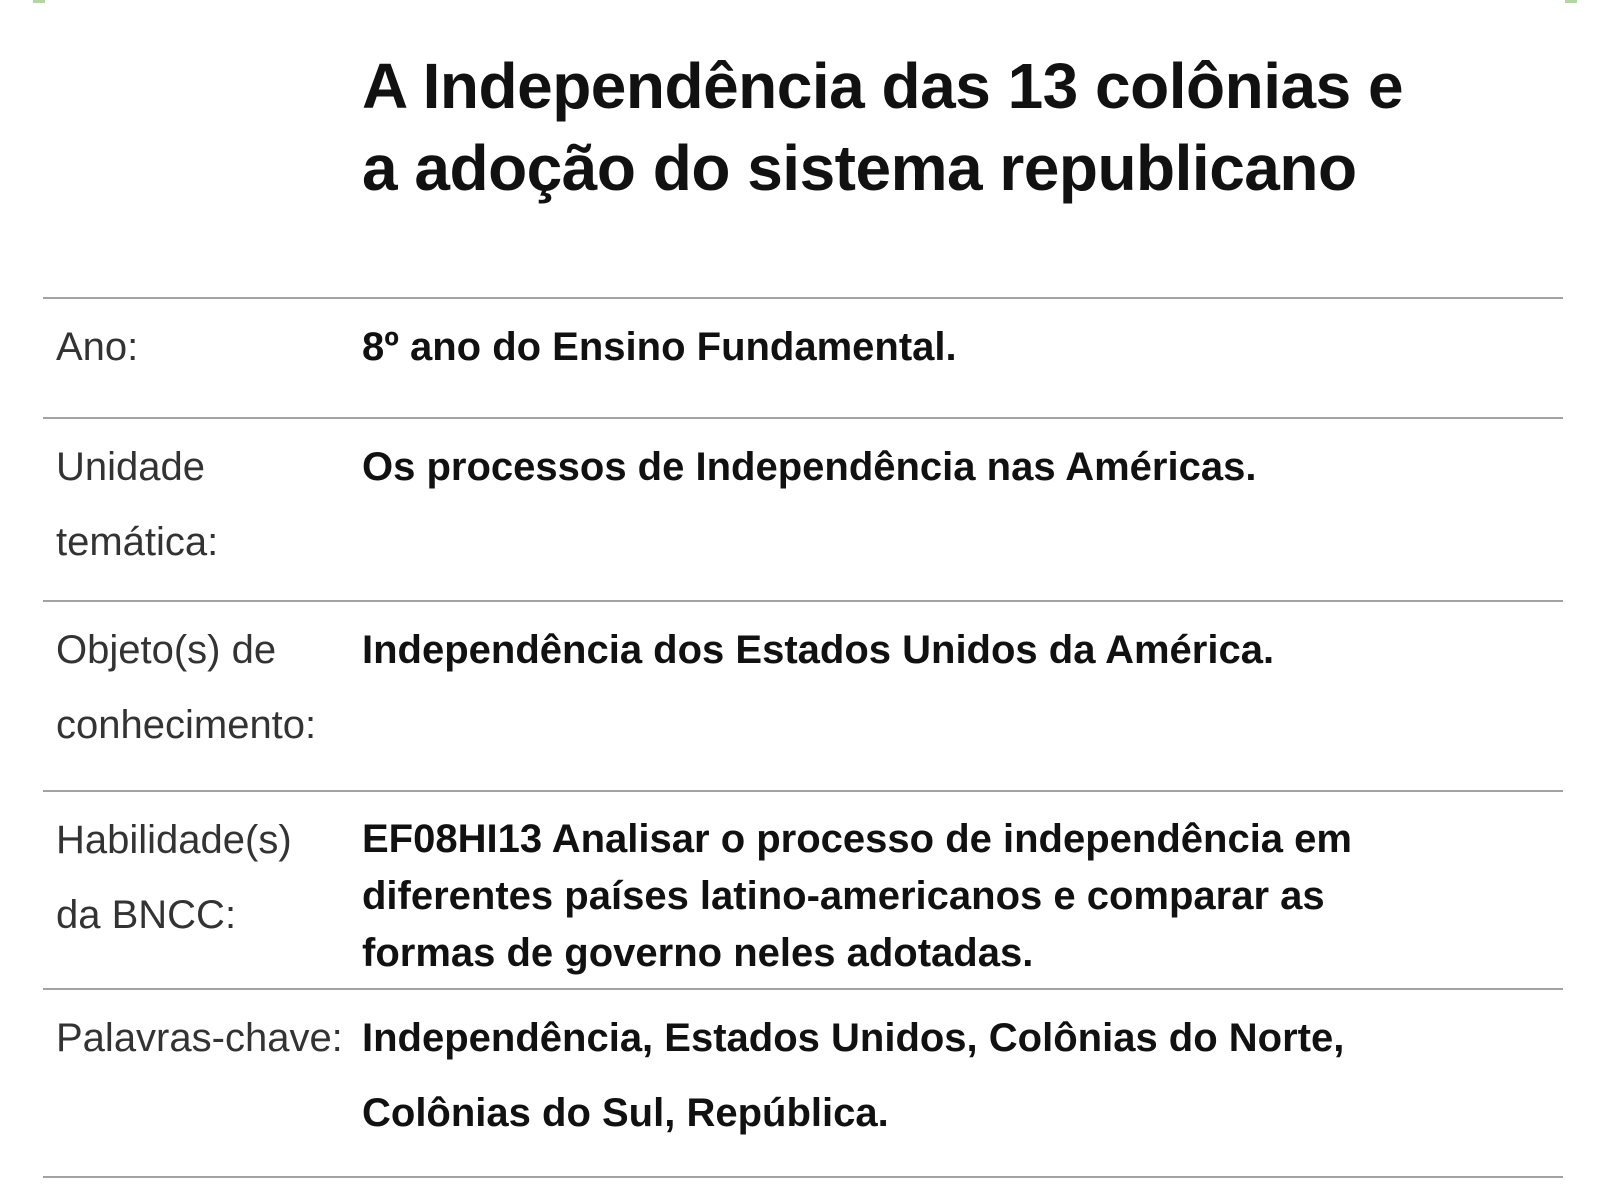 This screenshot has width=1600, height=1200. Describe the element at coordinates (199, 1038) in the screenshot. I see `row-label: Palavras-chave:` at that location.